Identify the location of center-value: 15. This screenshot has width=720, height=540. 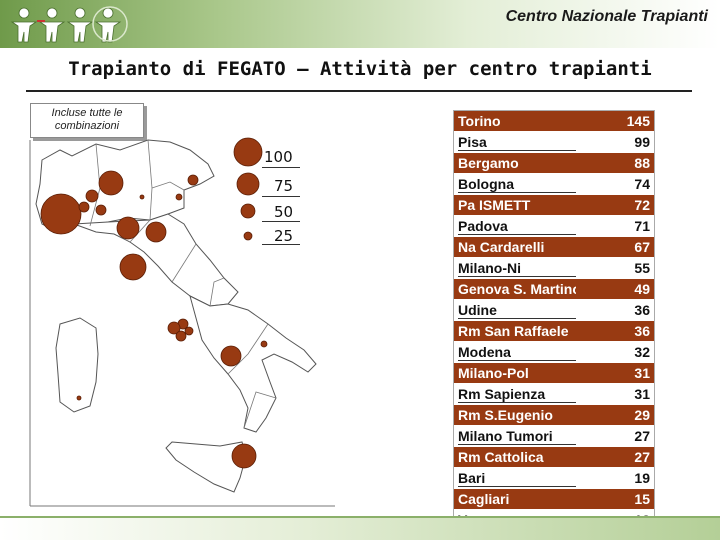
(642, 499).